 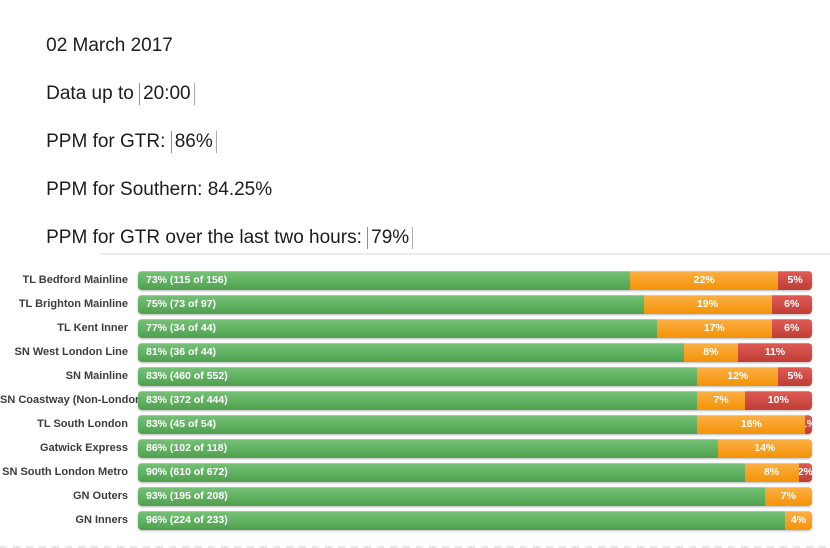 I want to click on segment-late: 22%, so click(x=704, y=280).